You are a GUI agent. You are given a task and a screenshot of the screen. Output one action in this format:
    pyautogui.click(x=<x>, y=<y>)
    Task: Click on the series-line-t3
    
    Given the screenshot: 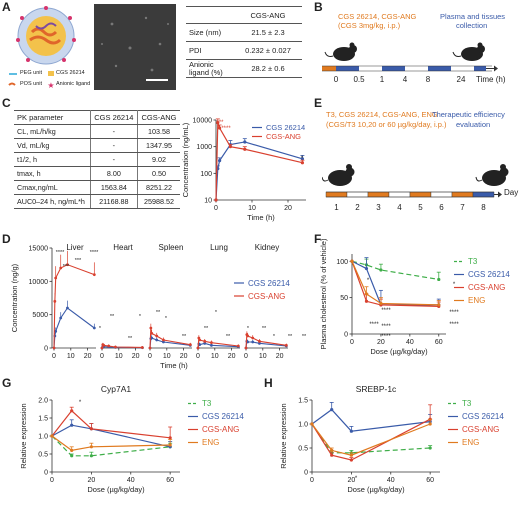 What is the action you would take?
    pyautogui.click(x=395, y=270)
    